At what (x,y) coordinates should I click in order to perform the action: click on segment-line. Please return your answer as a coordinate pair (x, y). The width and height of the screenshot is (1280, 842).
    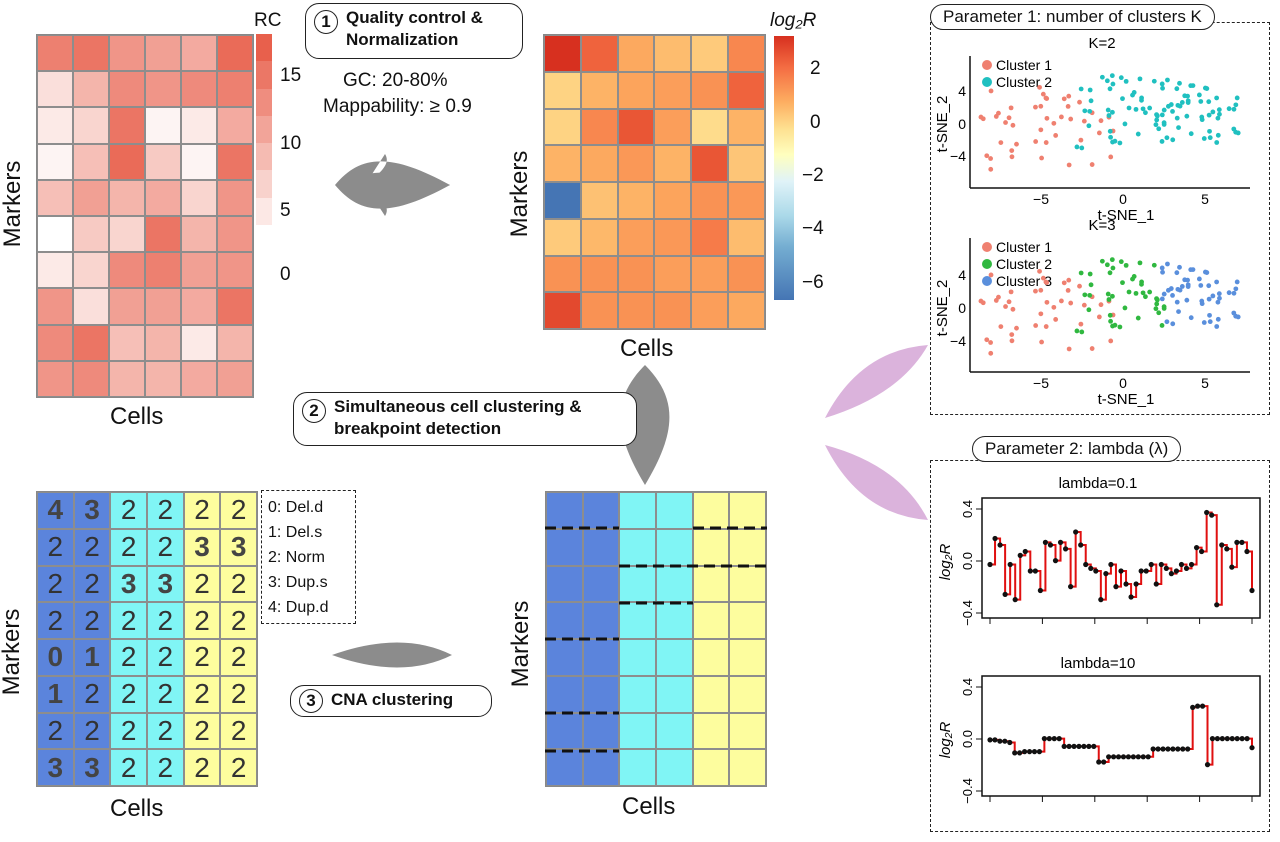
    Looking at the image, I should click on (1121, 735).